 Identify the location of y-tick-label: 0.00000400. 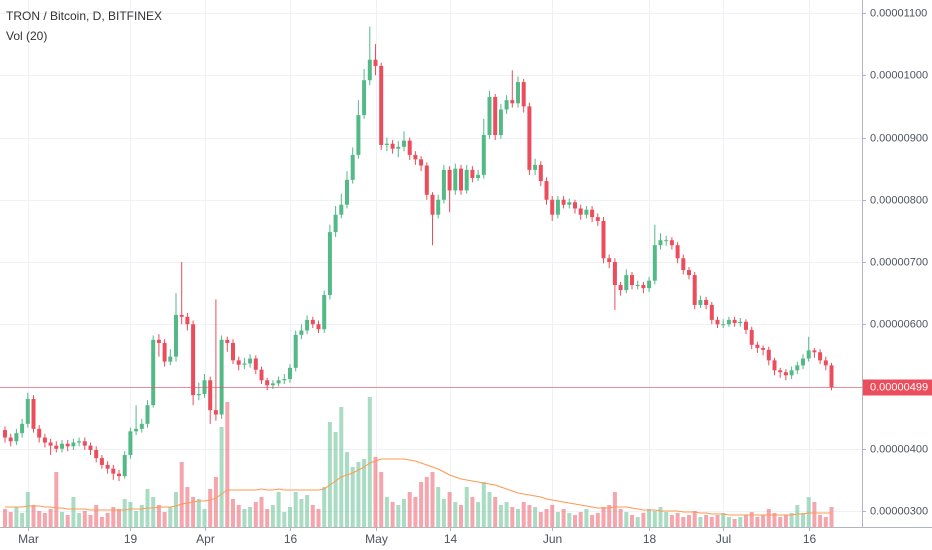
(899, 449).